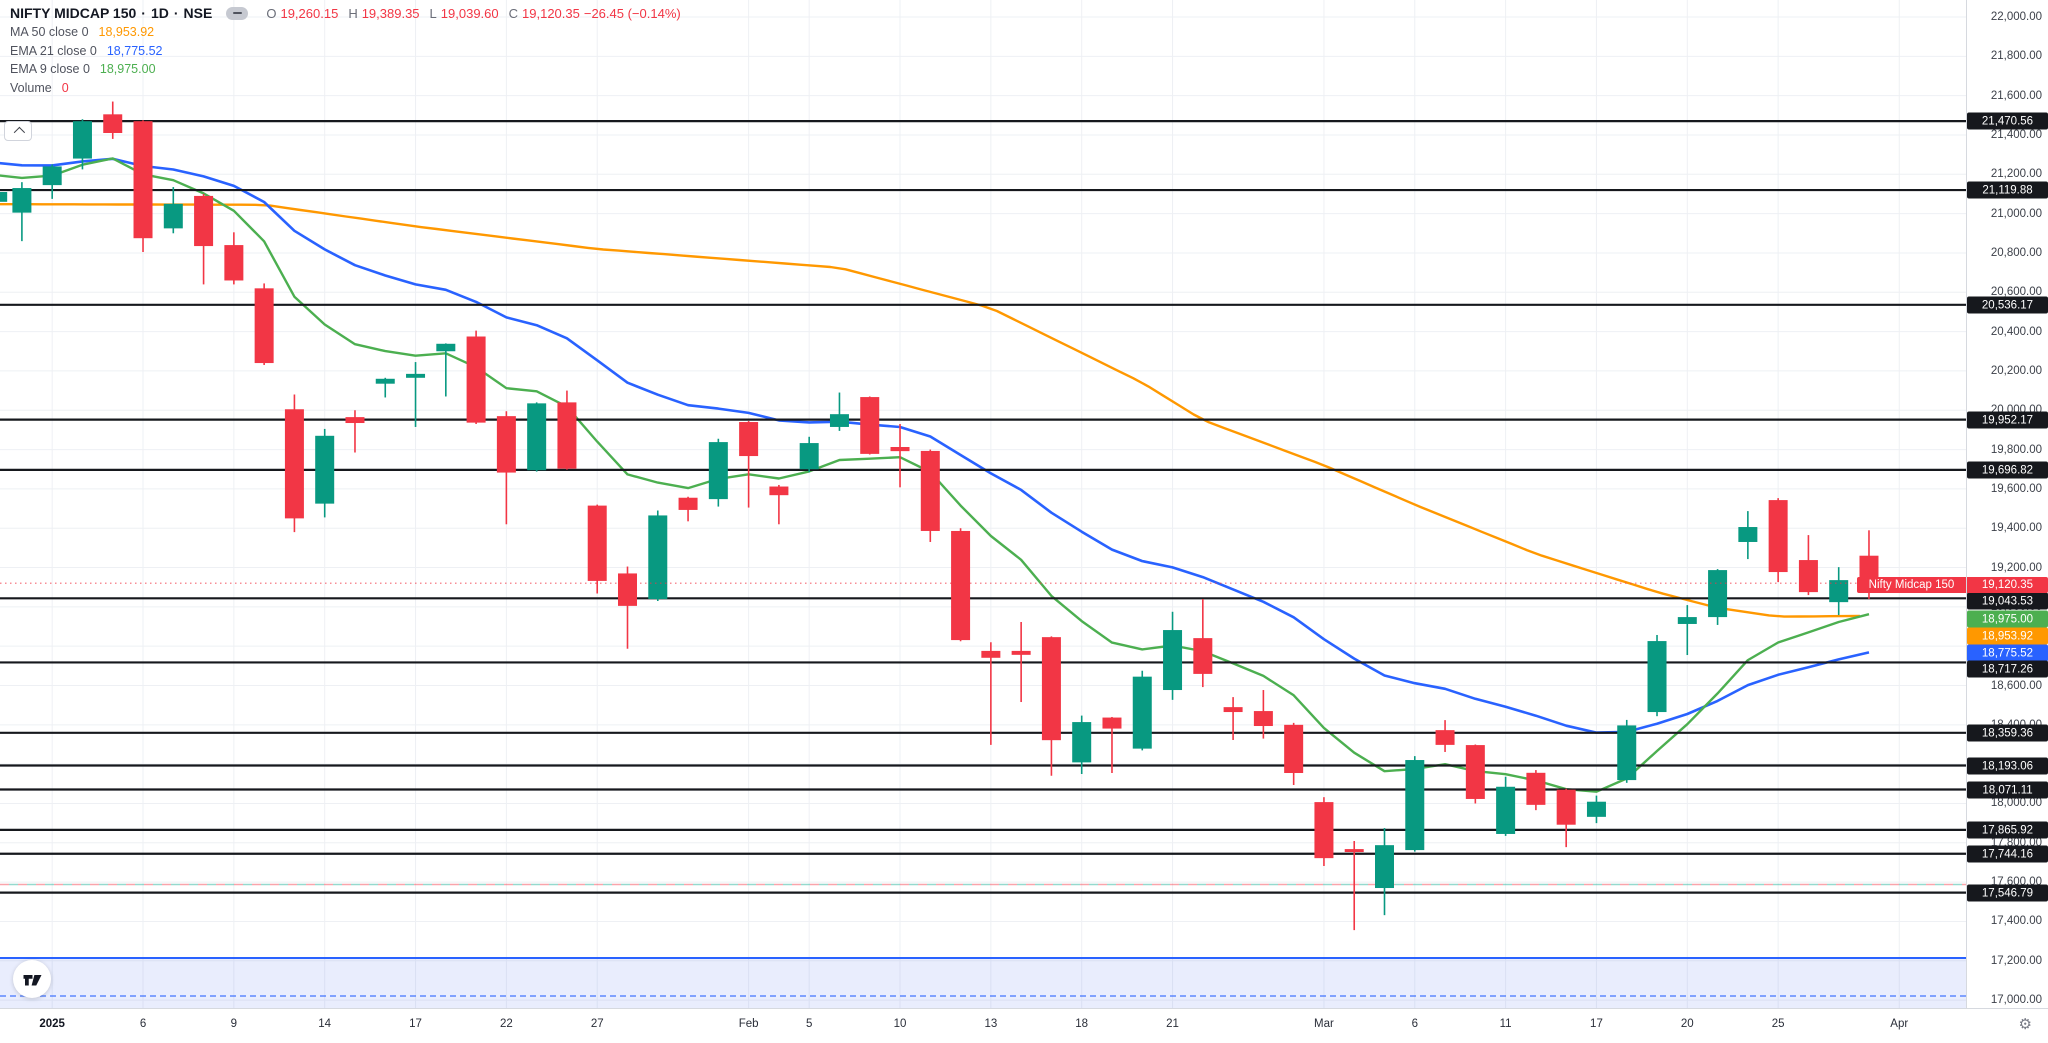 This screenshot has width=2048, height=1043. I want to click on axis-settings-gear-icon: ⚙, so click(2025, 1024).